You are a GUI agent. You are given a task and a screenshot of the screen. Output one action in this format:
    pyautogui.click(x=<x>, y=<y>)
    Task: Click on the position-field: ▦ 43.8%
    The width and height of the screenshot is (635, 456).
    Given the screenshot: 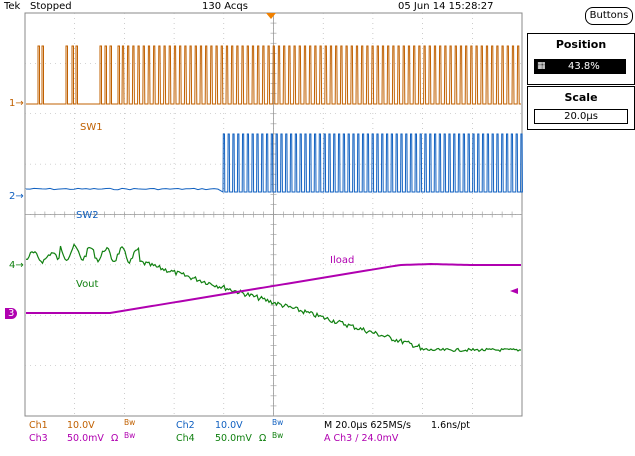 What is the action you would take?
    pyautogui.click(x=580, y=66)
    